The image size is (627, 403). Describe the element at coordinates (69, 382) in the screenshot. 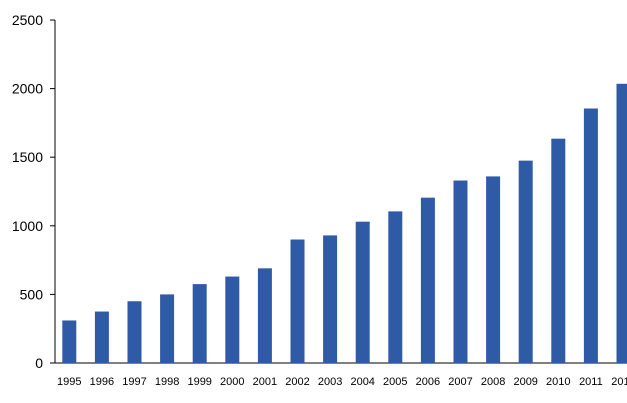

I see `x-tick-label: 1995` at that location.